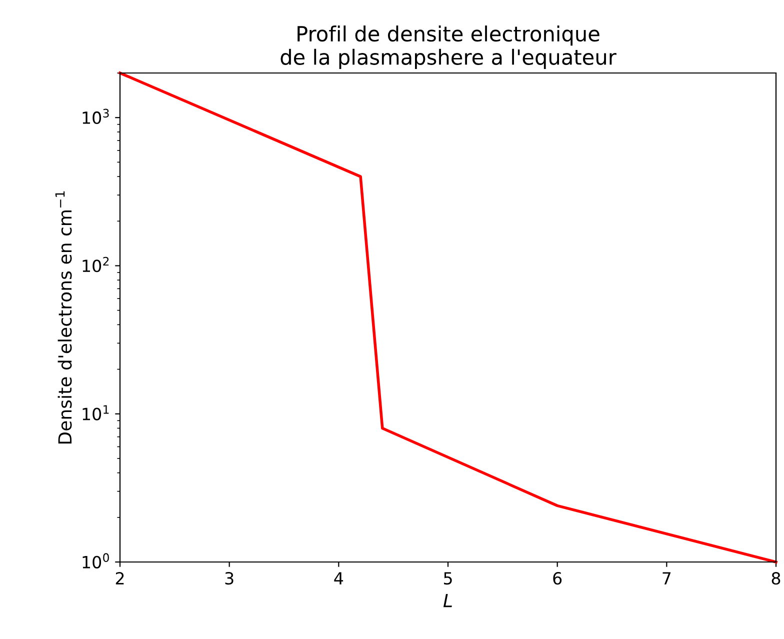 This screenshot has height=639, width=784. What do you see at coordinates (666, 578) in the screenshot?
I see `x-tick-label: 7` at bounding box center [666, 578].